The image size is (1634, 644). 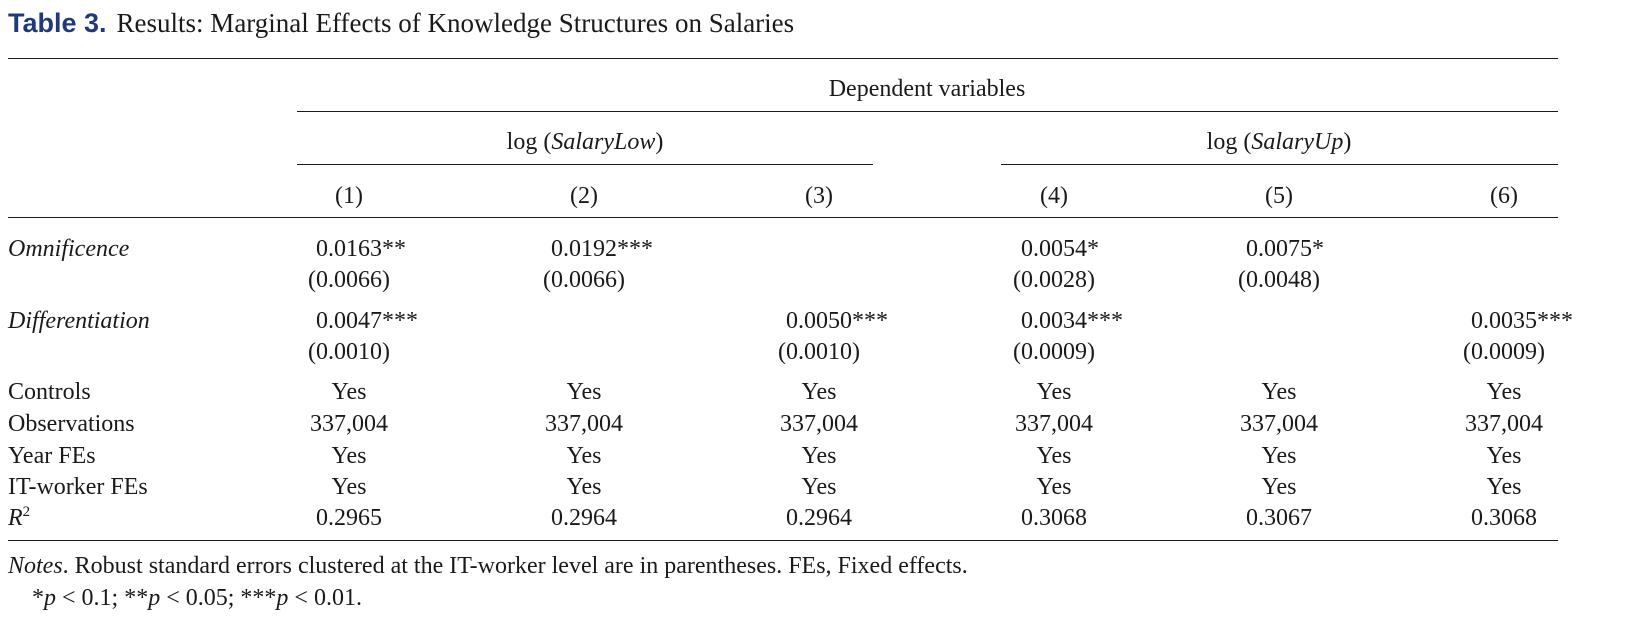 I want to click on year-fes-col-1: Yes, so click(x=349, y=456).